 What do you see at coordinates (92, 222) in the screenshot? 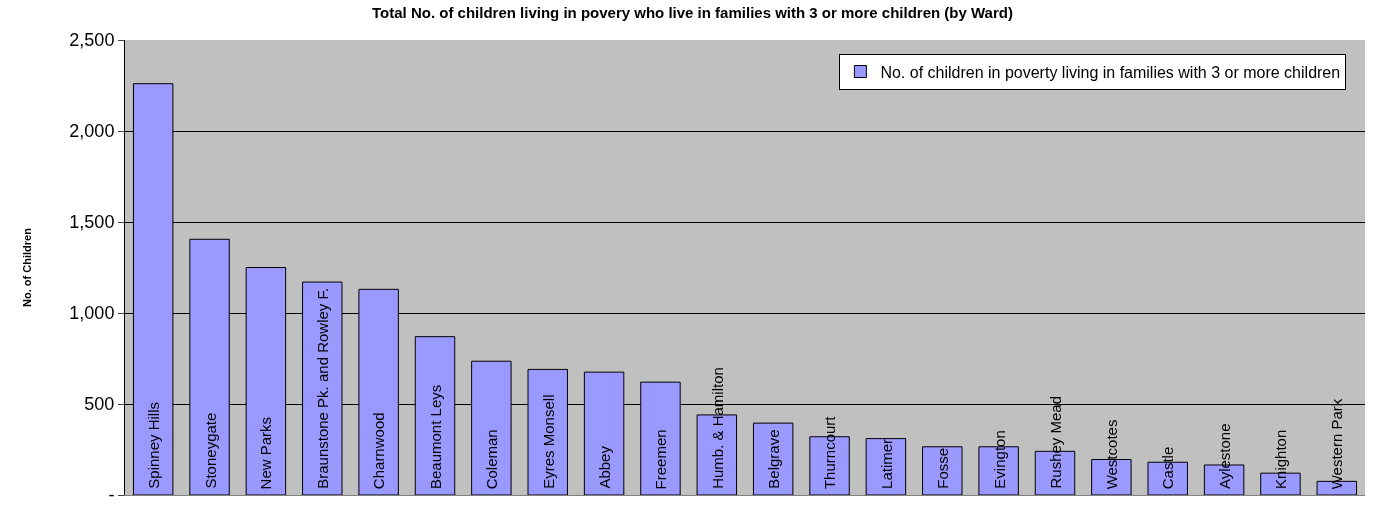
I see `y-tick-label: 1,500` at bounding box center [92, 222].